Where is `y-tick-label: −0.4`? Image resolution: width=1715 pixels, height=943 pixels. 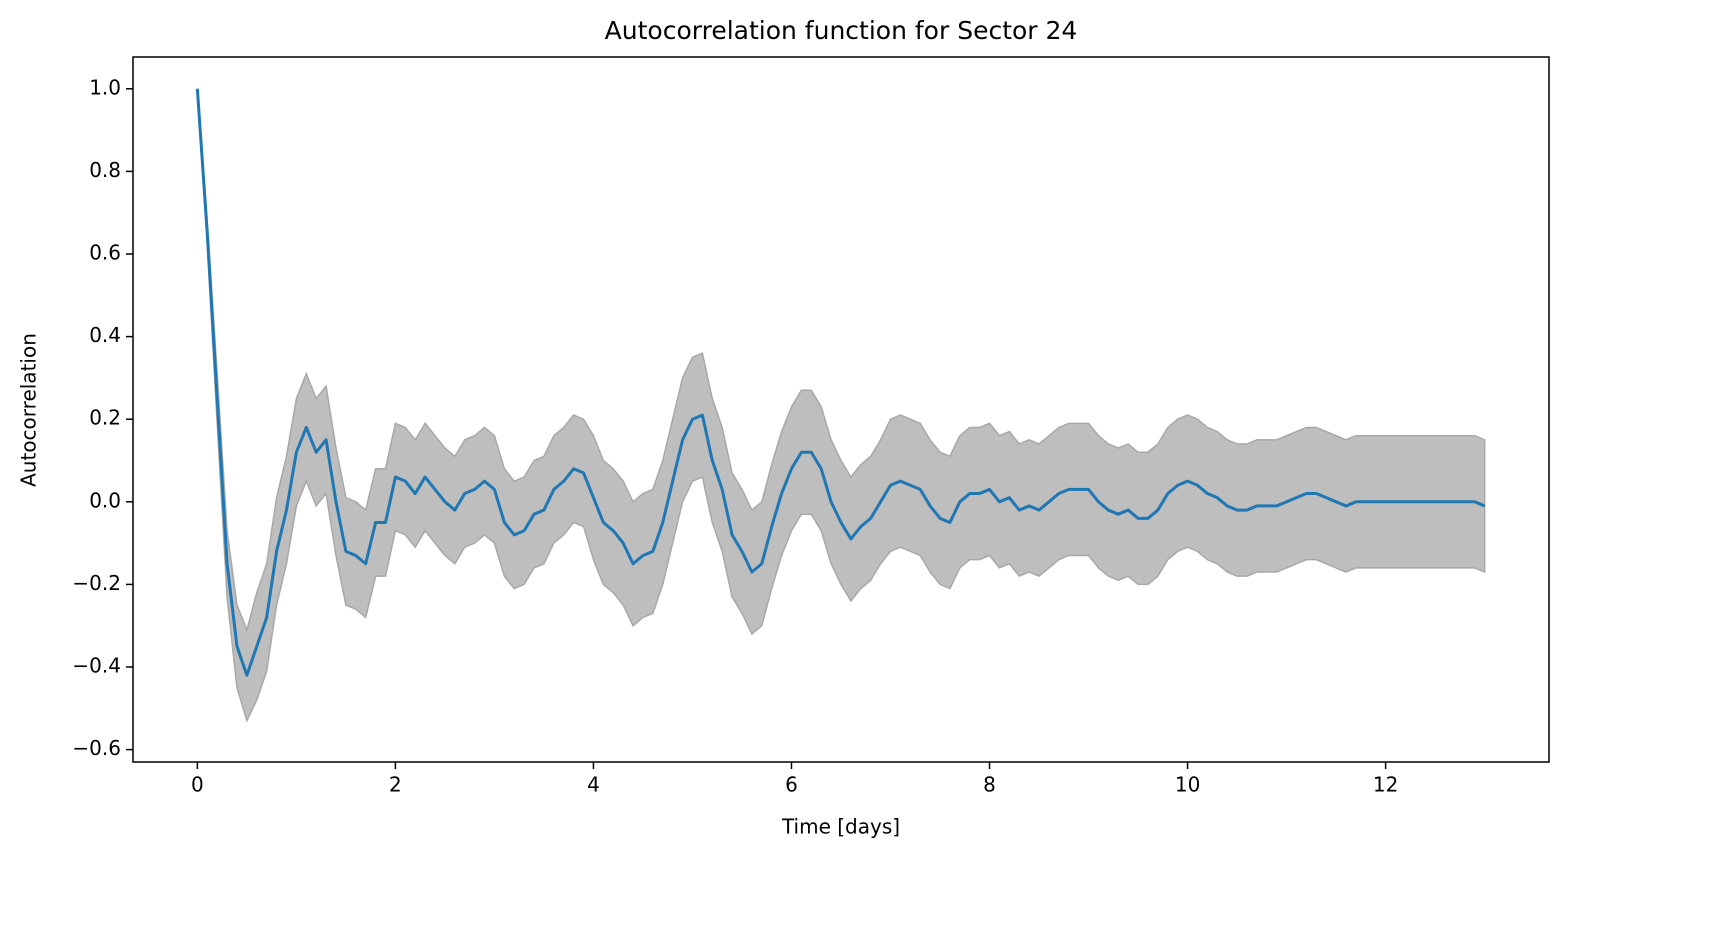
y-tick-label: −0.4 is located at coordinates (96, 666).